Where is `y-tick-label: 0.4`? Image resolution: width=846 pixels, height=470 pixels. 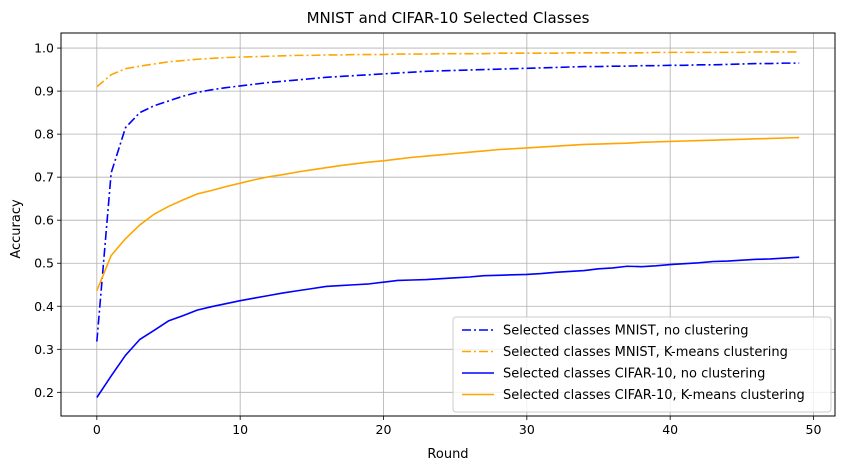 y-tick-label: 0.4 is located at coordinates (44, 306).